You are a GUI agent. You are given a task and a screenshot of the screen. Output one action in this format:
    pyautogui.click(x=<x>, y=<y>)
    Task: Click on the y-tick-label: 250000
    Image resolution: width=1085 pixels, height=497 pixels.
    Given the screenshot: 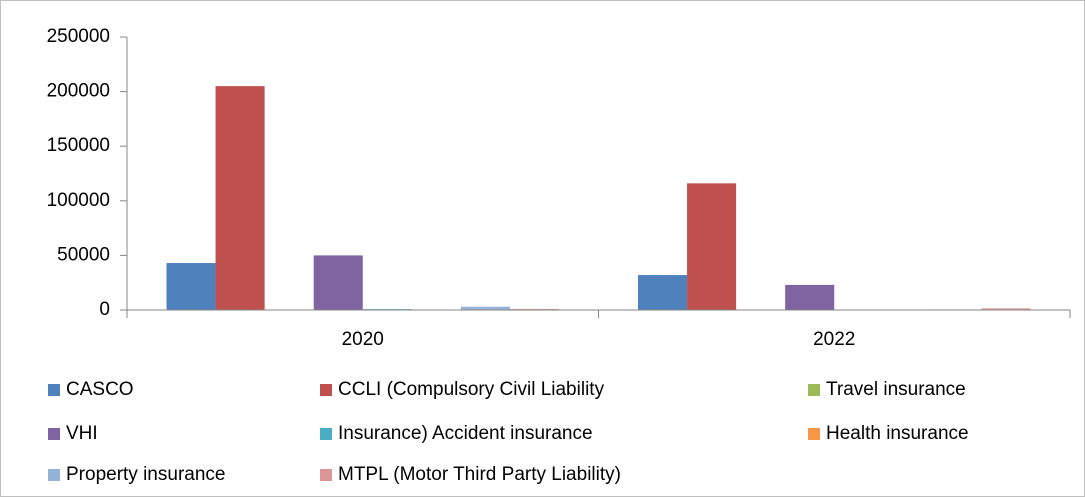 What is the action you would take?
    pyautogui.click(x=78, y=36)
    